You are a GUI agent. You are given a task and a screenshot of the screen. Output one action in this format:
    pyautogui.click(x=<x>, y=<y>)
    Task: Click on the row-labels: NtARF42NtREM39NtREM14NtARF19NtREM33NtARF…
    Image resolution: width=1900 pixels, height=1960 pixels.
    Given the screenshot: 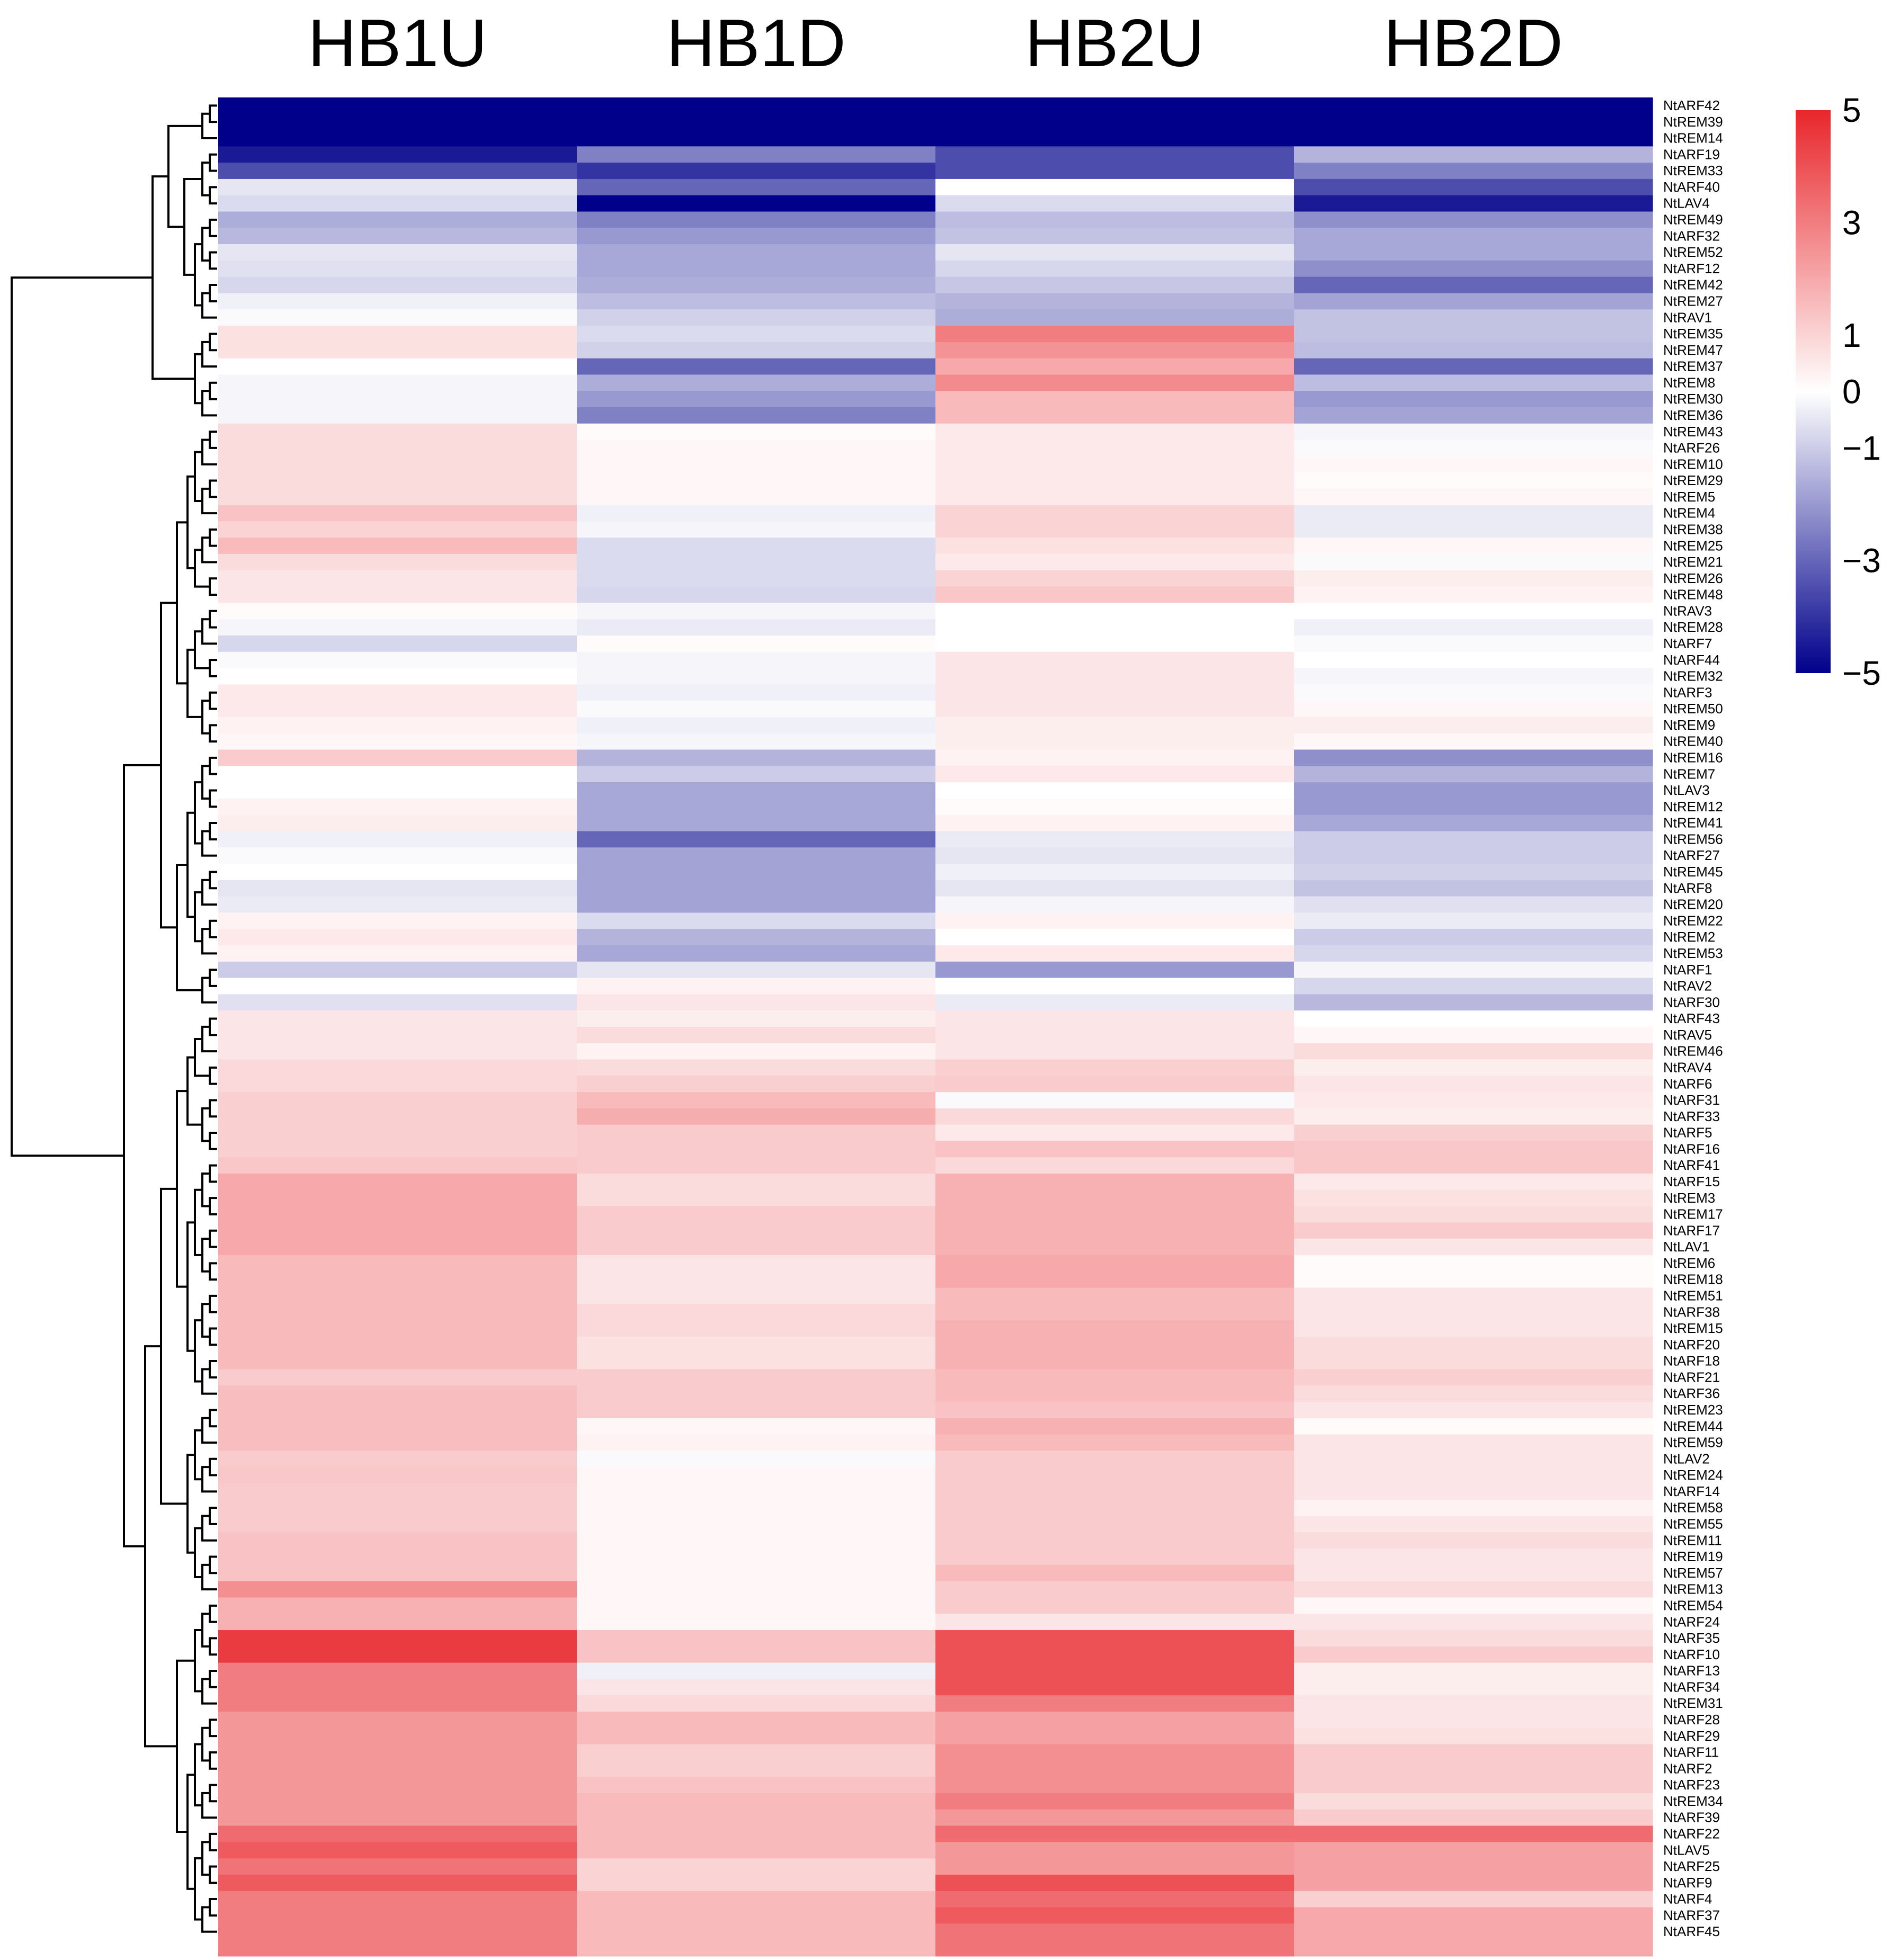 What is the action you would take?
    pyautogui.click(x=1693, y=1018)
    